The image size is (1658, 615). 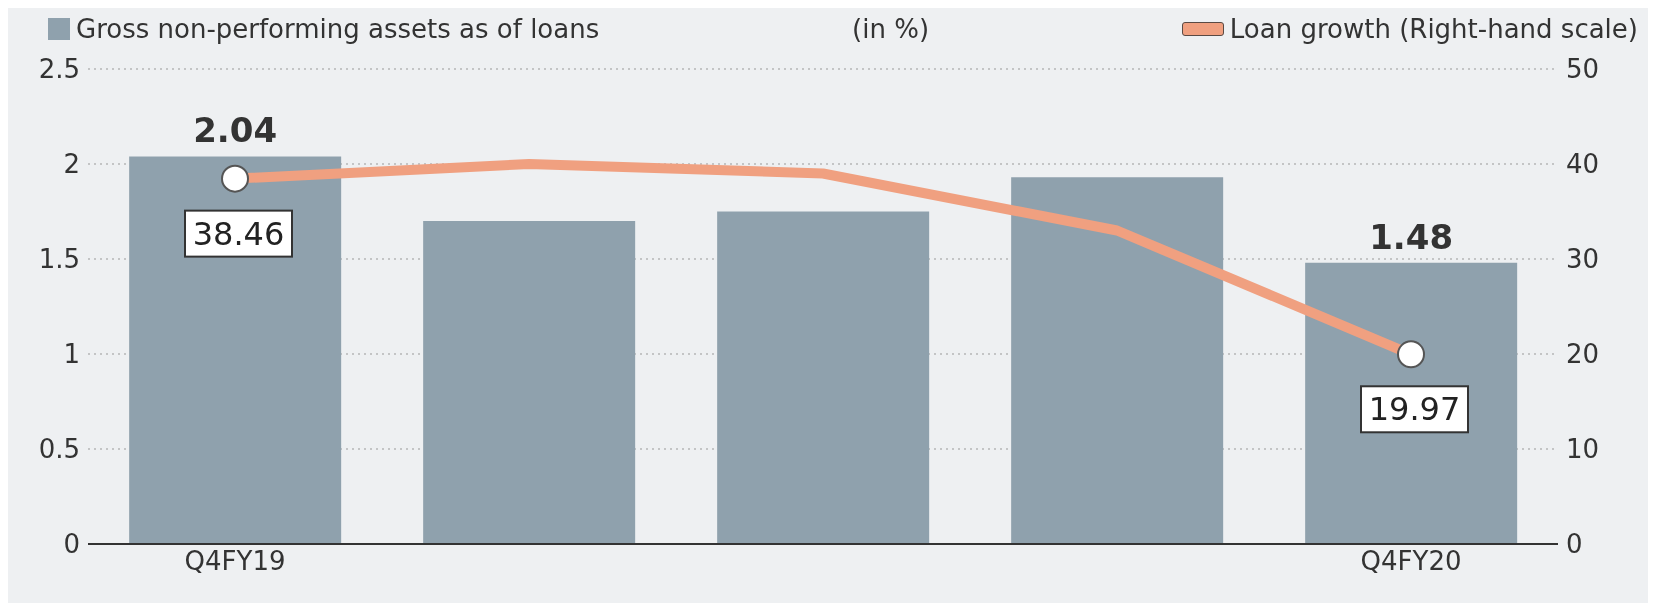 I want to click on y-tick-label: 0, so click(x=71, y=544).